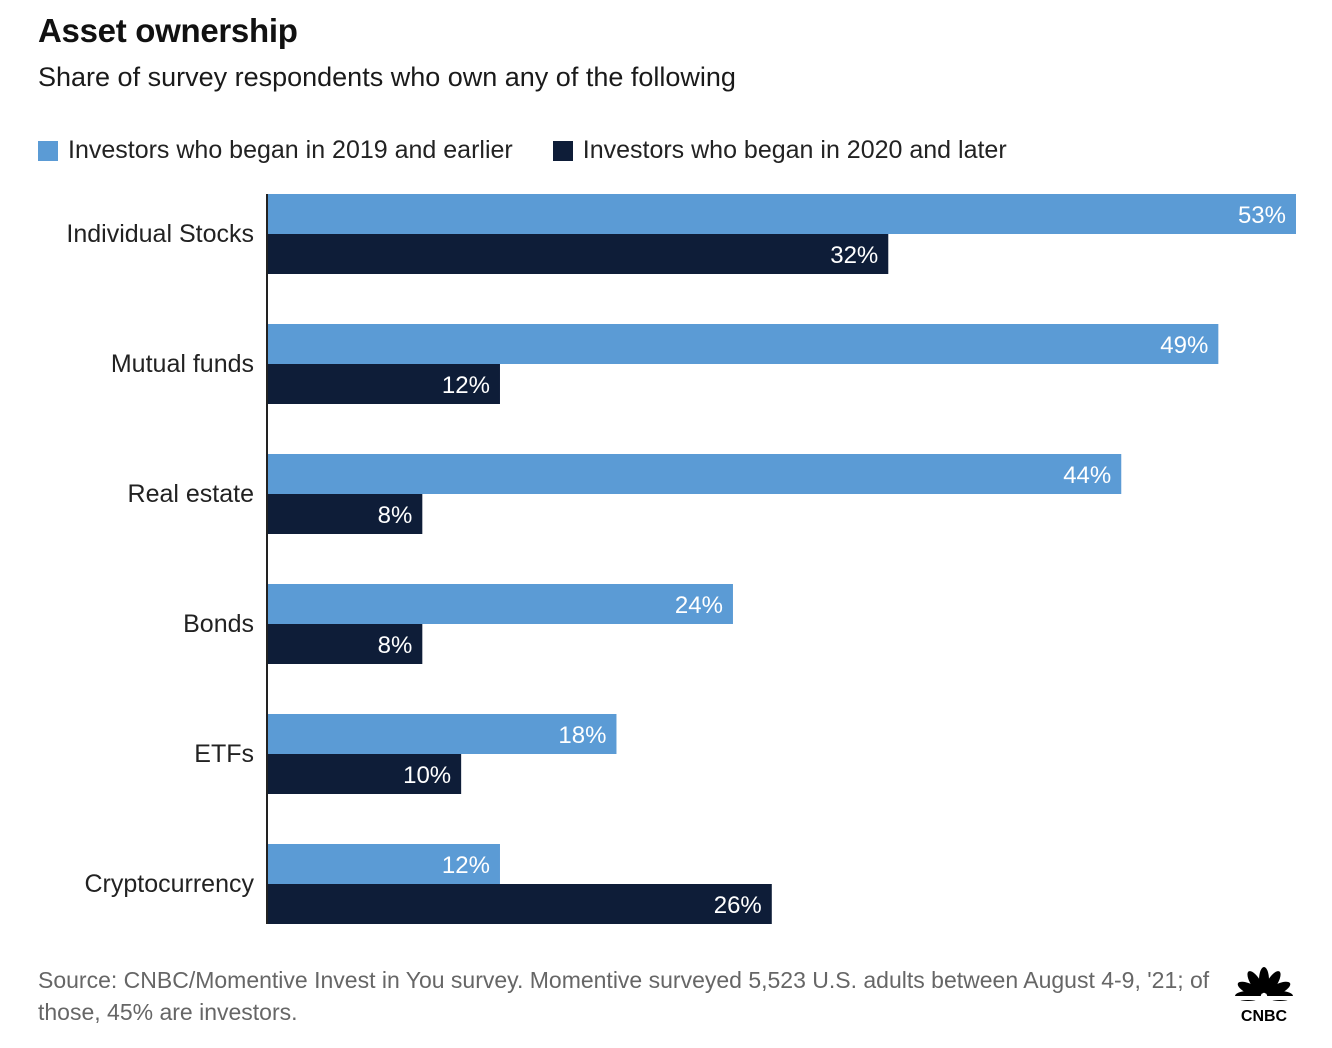  Describe the element at coordinates (191, 494) in the screenshot. I see `category-label: Real estate` at that location.